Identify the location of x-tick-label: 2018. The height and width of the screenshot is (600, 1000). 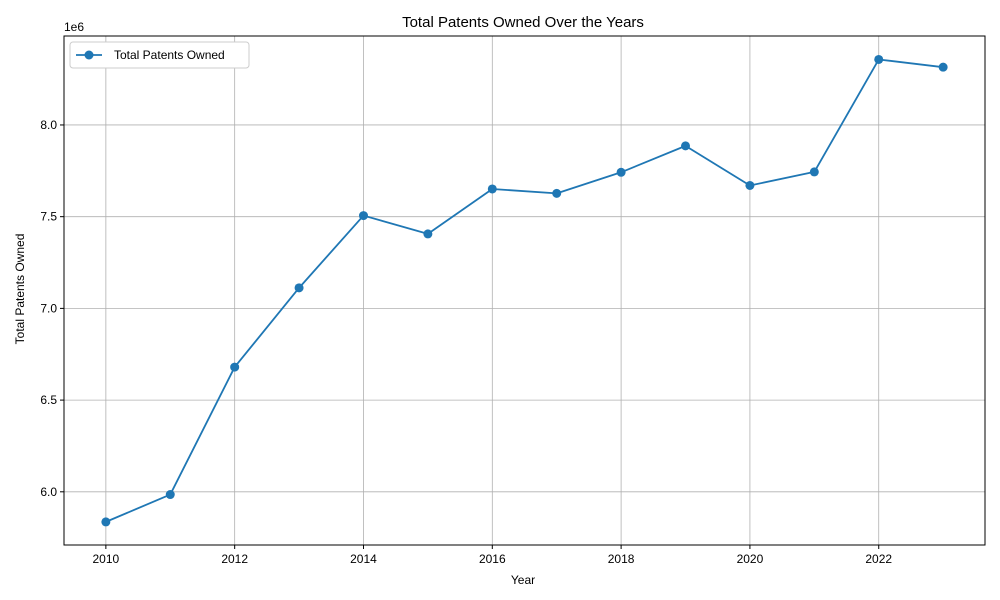
(621, 559).